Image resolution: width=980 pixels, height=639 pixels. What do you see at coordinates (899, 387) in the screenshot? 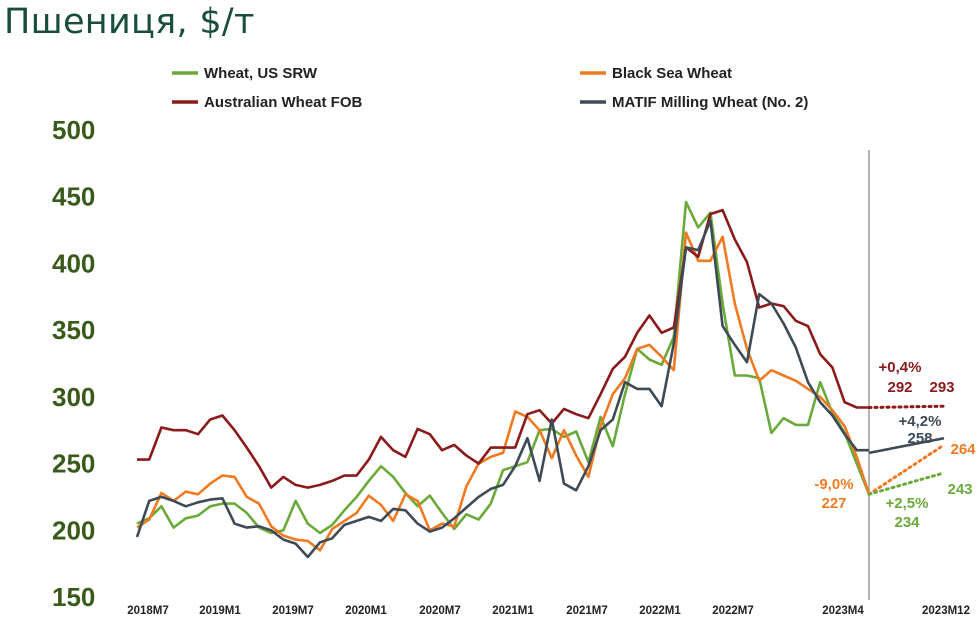
I see `forecast-annotation: 292` at bounding box center [899, 387].